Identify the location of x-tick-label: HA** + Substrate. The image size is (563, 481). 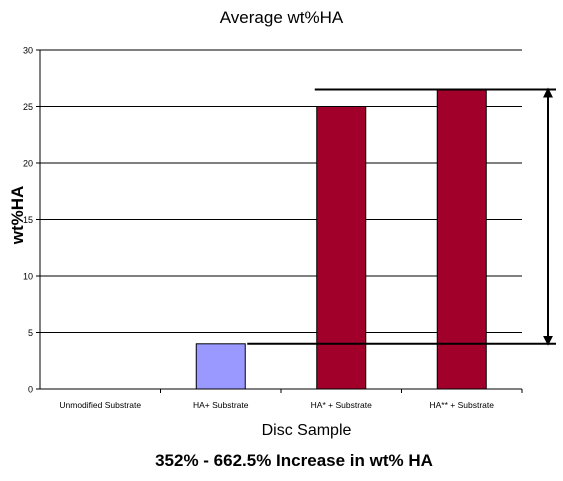
(462, 405).